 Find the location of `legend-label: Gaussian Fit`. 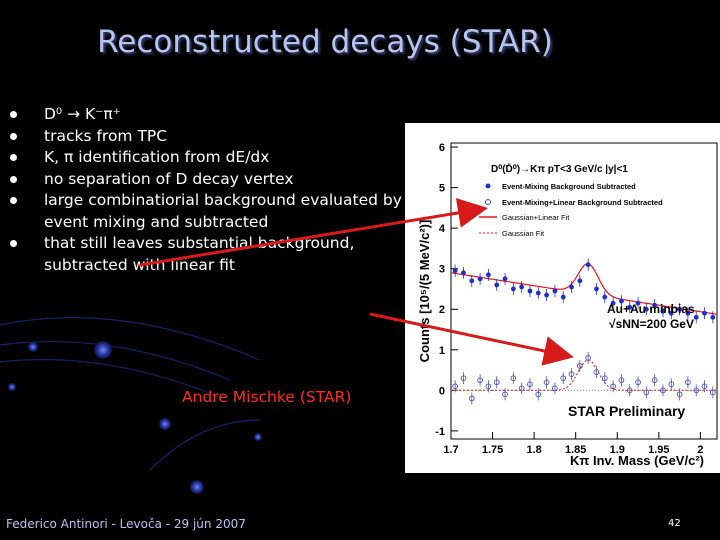

legend-label: Gaussian Fit is located at coordinates (523, 233).